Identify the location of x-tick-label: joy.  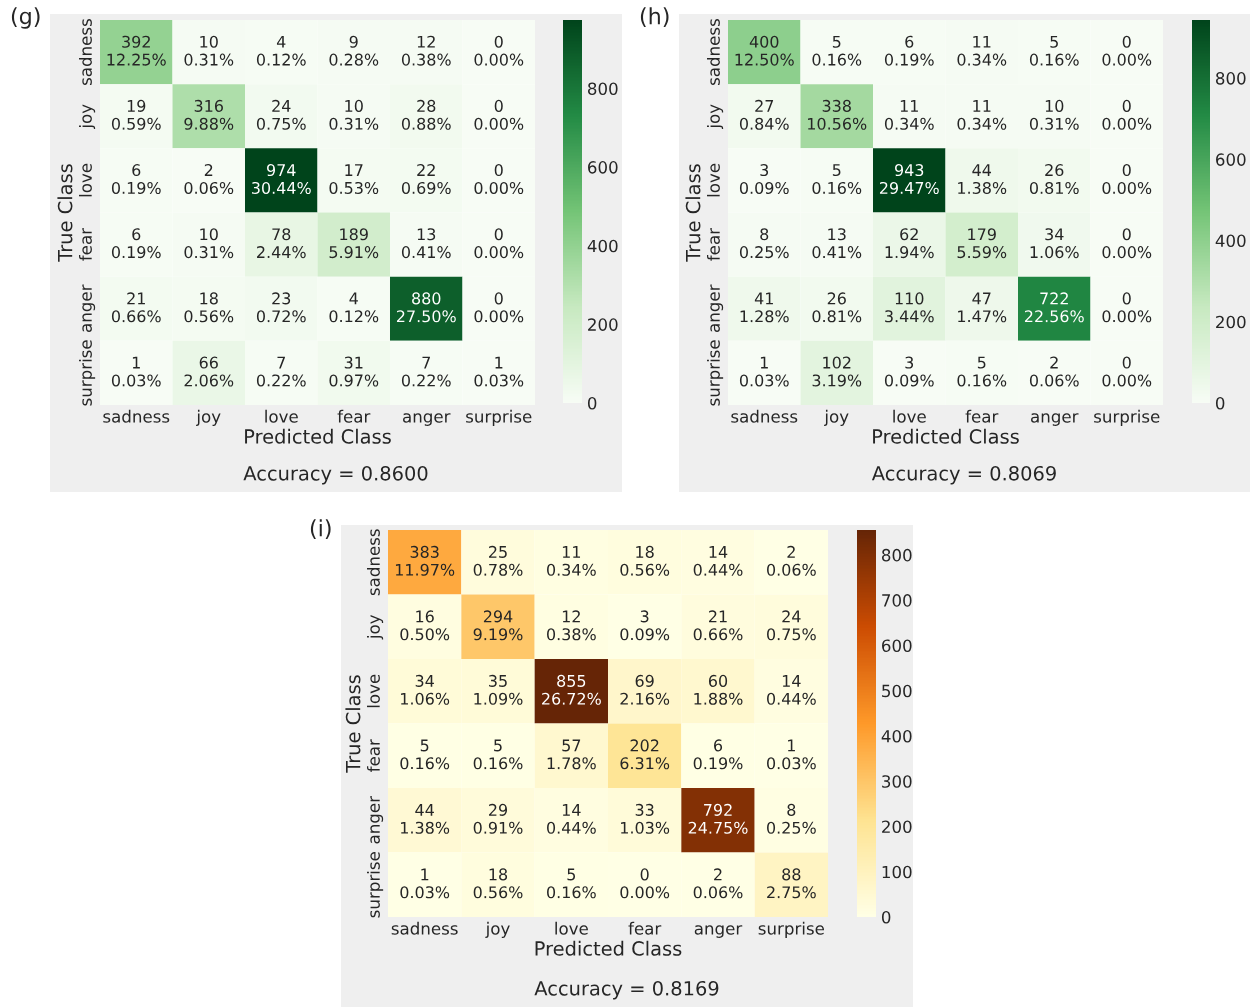
(836, 417).